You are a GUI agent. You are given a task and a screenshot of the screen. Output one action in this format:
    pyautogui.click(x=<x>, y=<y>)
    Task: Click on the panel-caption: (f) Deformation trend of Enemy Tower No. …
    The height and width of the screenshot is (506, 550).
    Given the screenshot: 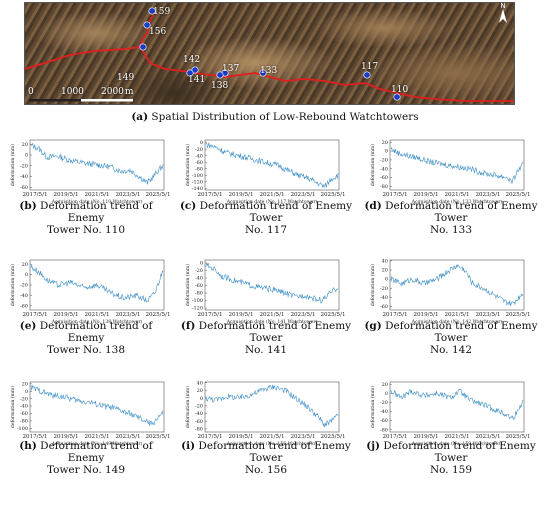 What is the action you would take?
    pyautogui.click(x=266, y=338)
    